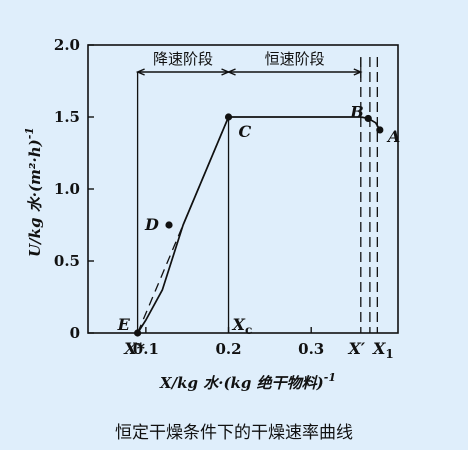 The height and width of the screenshot is (450, 468). What do you see at coordinates (393, 136) in the screenshot?
I see `point-label: A` at bounding box center [393, 136].